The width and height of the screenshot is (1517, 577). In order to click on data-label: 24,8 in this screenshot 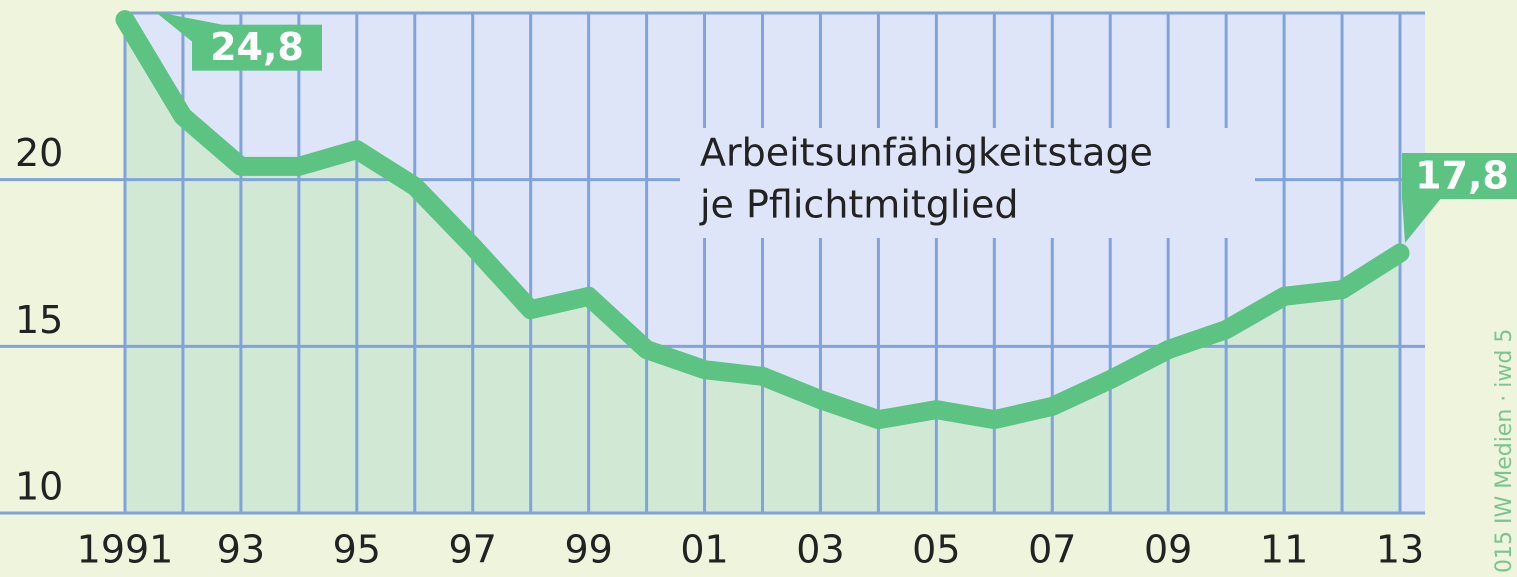, I will do `click(257, 47)`.